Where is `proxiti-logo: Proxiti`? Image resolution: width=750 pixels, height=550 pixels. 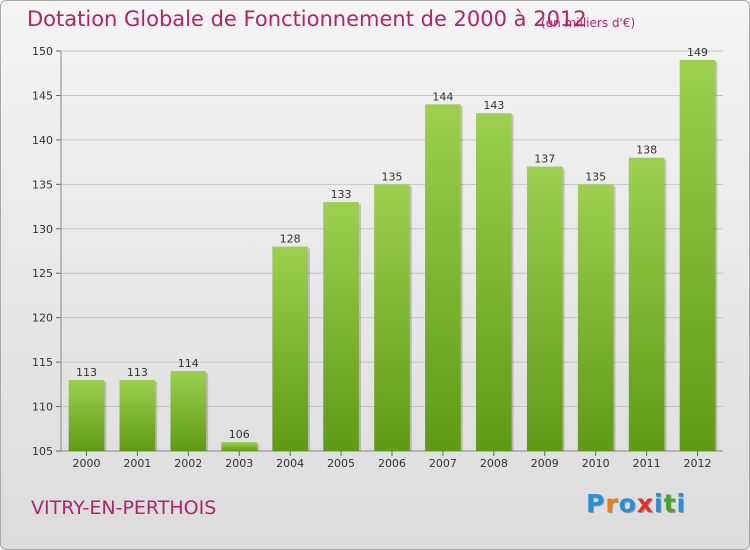 proxiti-logo: Proxiti is located at coordinates (636, 503).